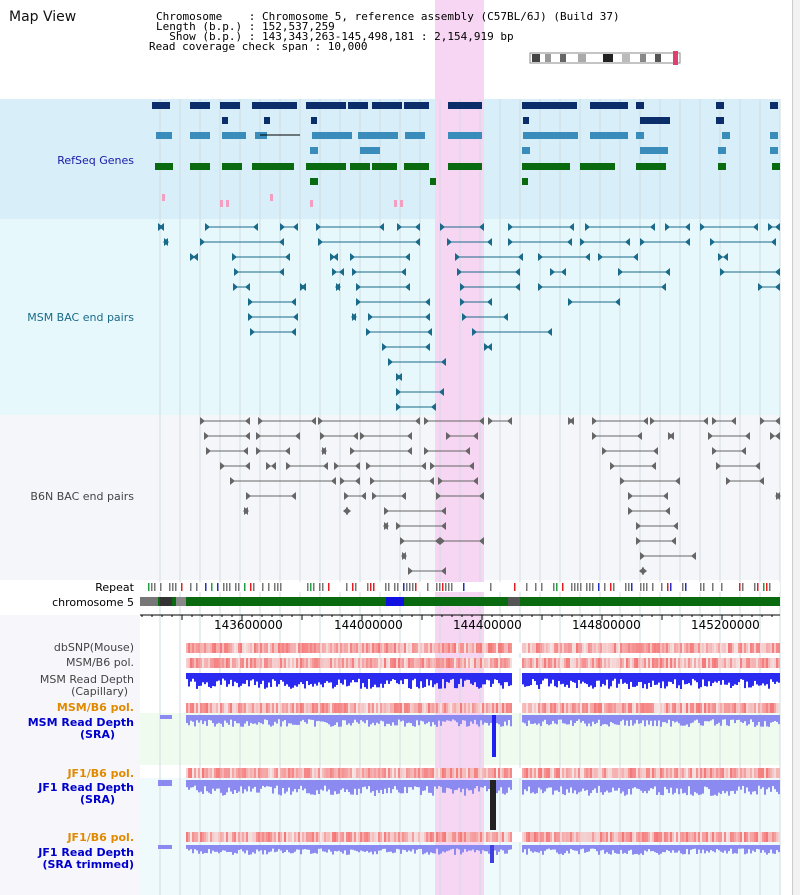  What do you see at coordinates (80, 722) in the screenshot?
I see `msm-depth-sra-label: MSM Read Depth` at bounding box center [80, 722].